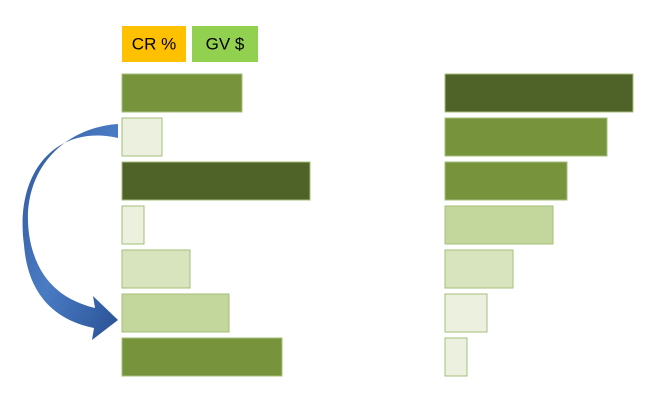 This screenshot has height=403, width=654. I want to click on legend-label: CR %, so click(154, 43).